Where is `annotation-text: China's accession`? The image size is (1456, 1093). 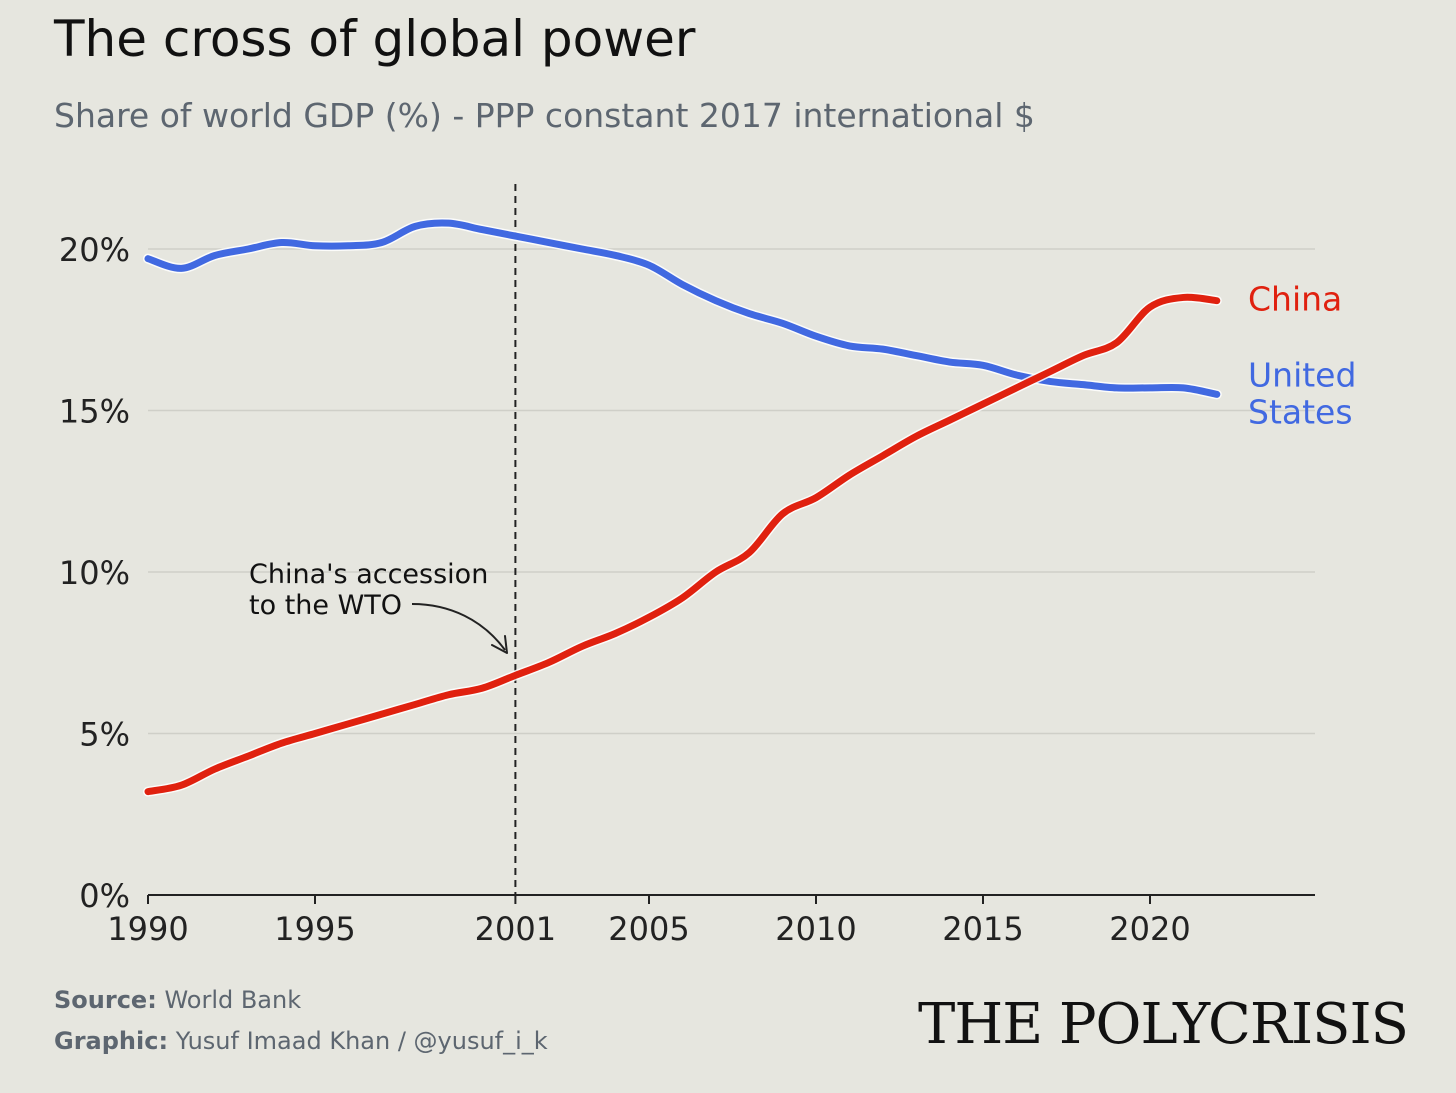 annotation-text: China's accession is located at coordinates (368, 574).